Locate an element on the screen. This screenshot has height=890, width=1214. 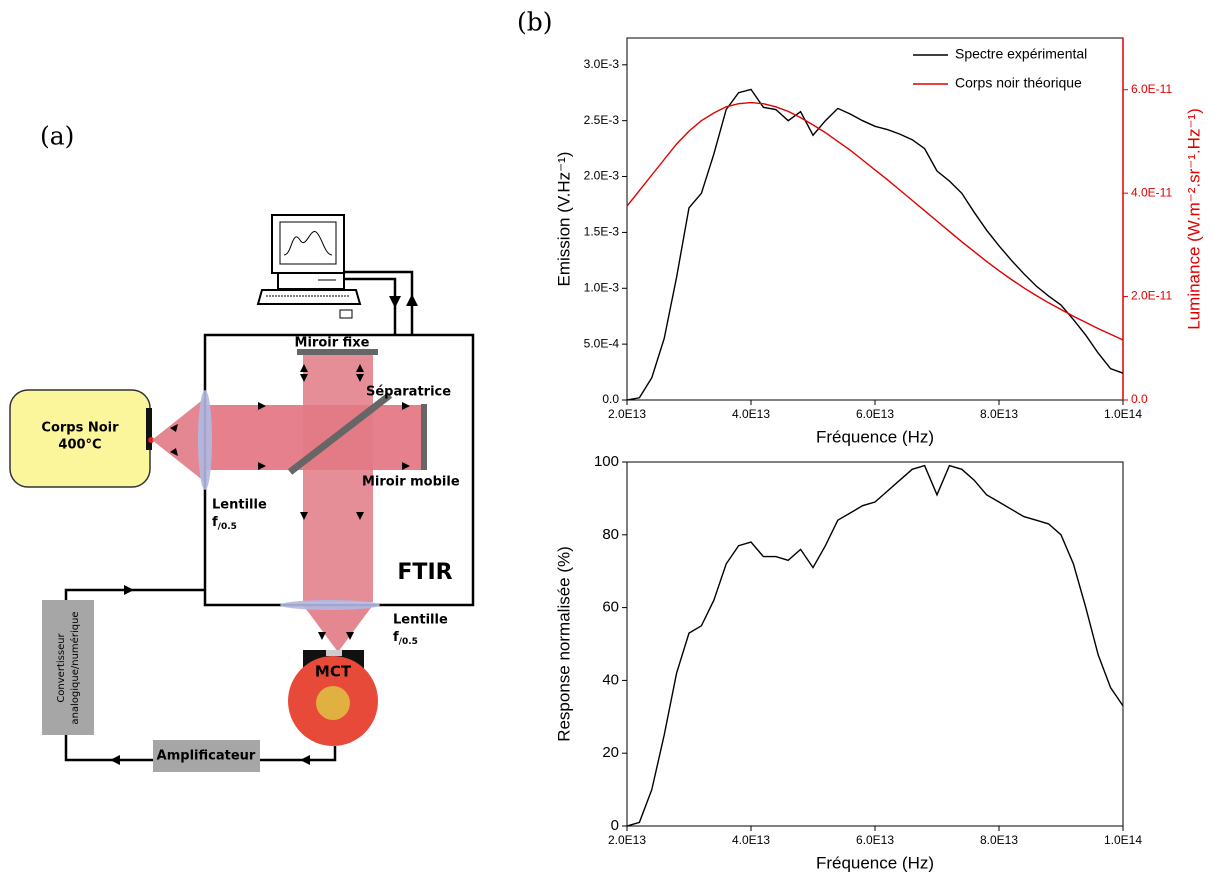
y-axis-label: Response normalisée (%) is located at coordinates (563, 644).